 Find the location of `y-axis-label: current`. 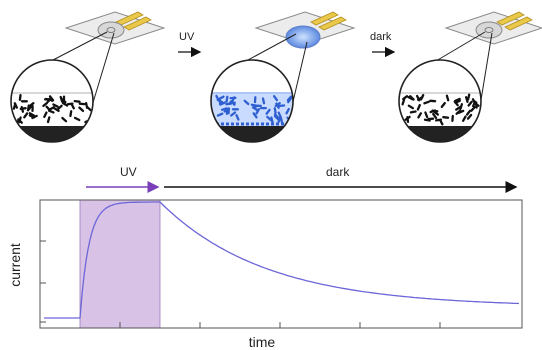

y-axis-label: current is located at coordinates (15, 265).